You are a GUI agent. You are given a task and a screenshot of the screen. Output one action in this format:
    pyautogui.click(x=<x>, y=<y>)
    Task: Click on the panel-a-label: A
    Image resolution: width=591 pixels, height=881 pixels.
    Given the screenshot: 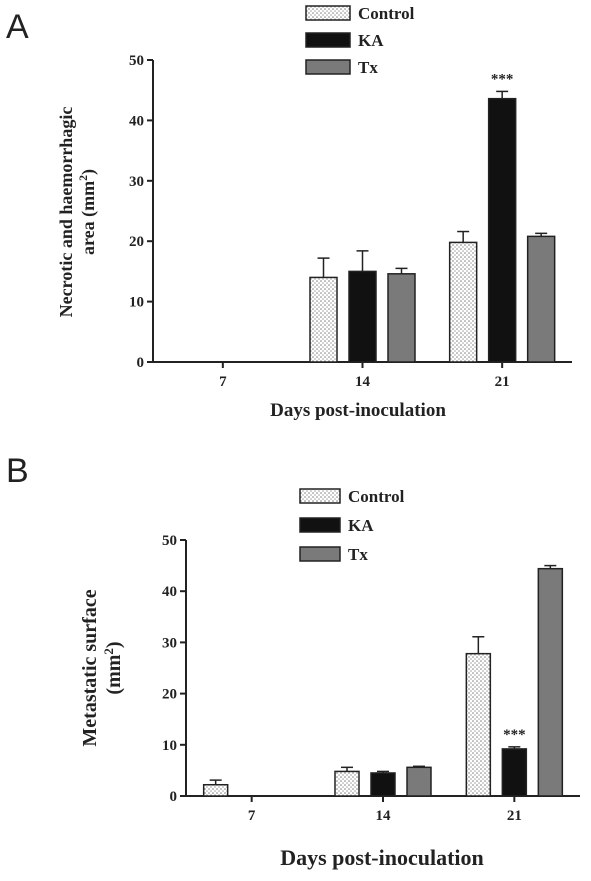 What is the action you would take?
    pyautogui.click(x=17, y=27)
    